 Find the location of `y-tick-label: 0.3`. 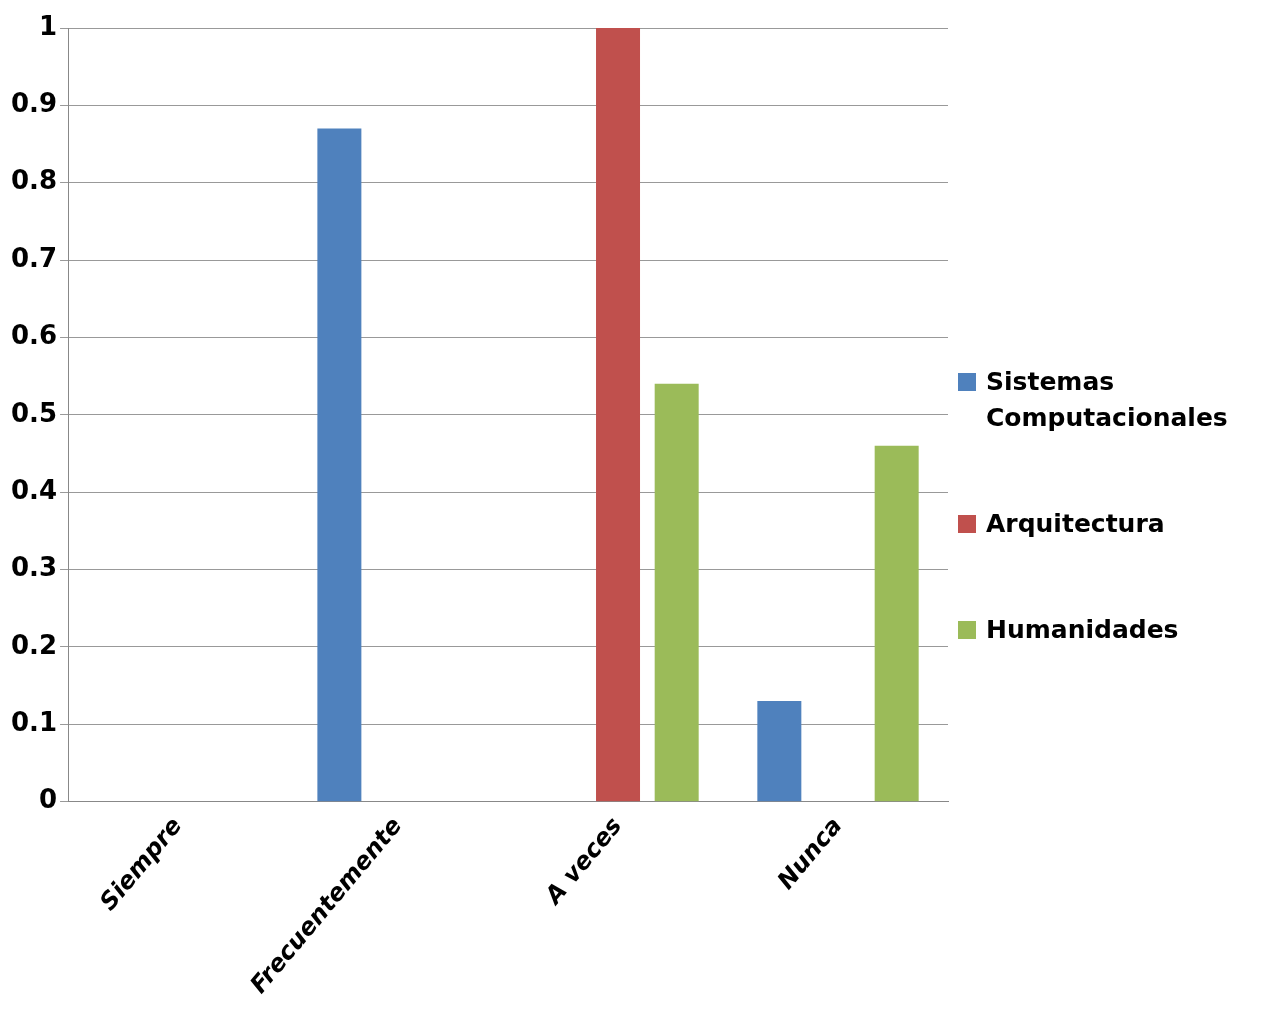

y-tick-label: 0.3 is located at coordinates (34, 567).